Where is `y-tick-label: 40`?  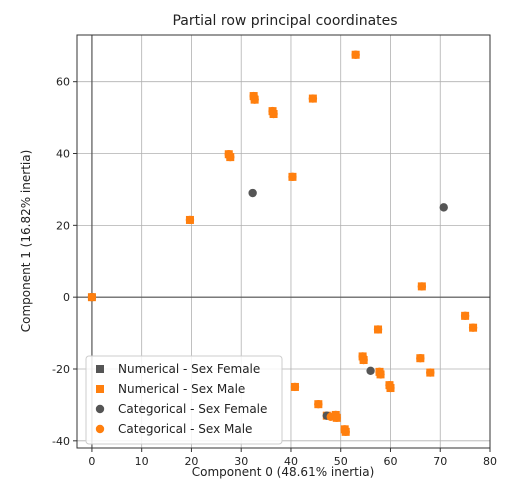 y-tick-label: 40 is located at coordinates (63, 154).